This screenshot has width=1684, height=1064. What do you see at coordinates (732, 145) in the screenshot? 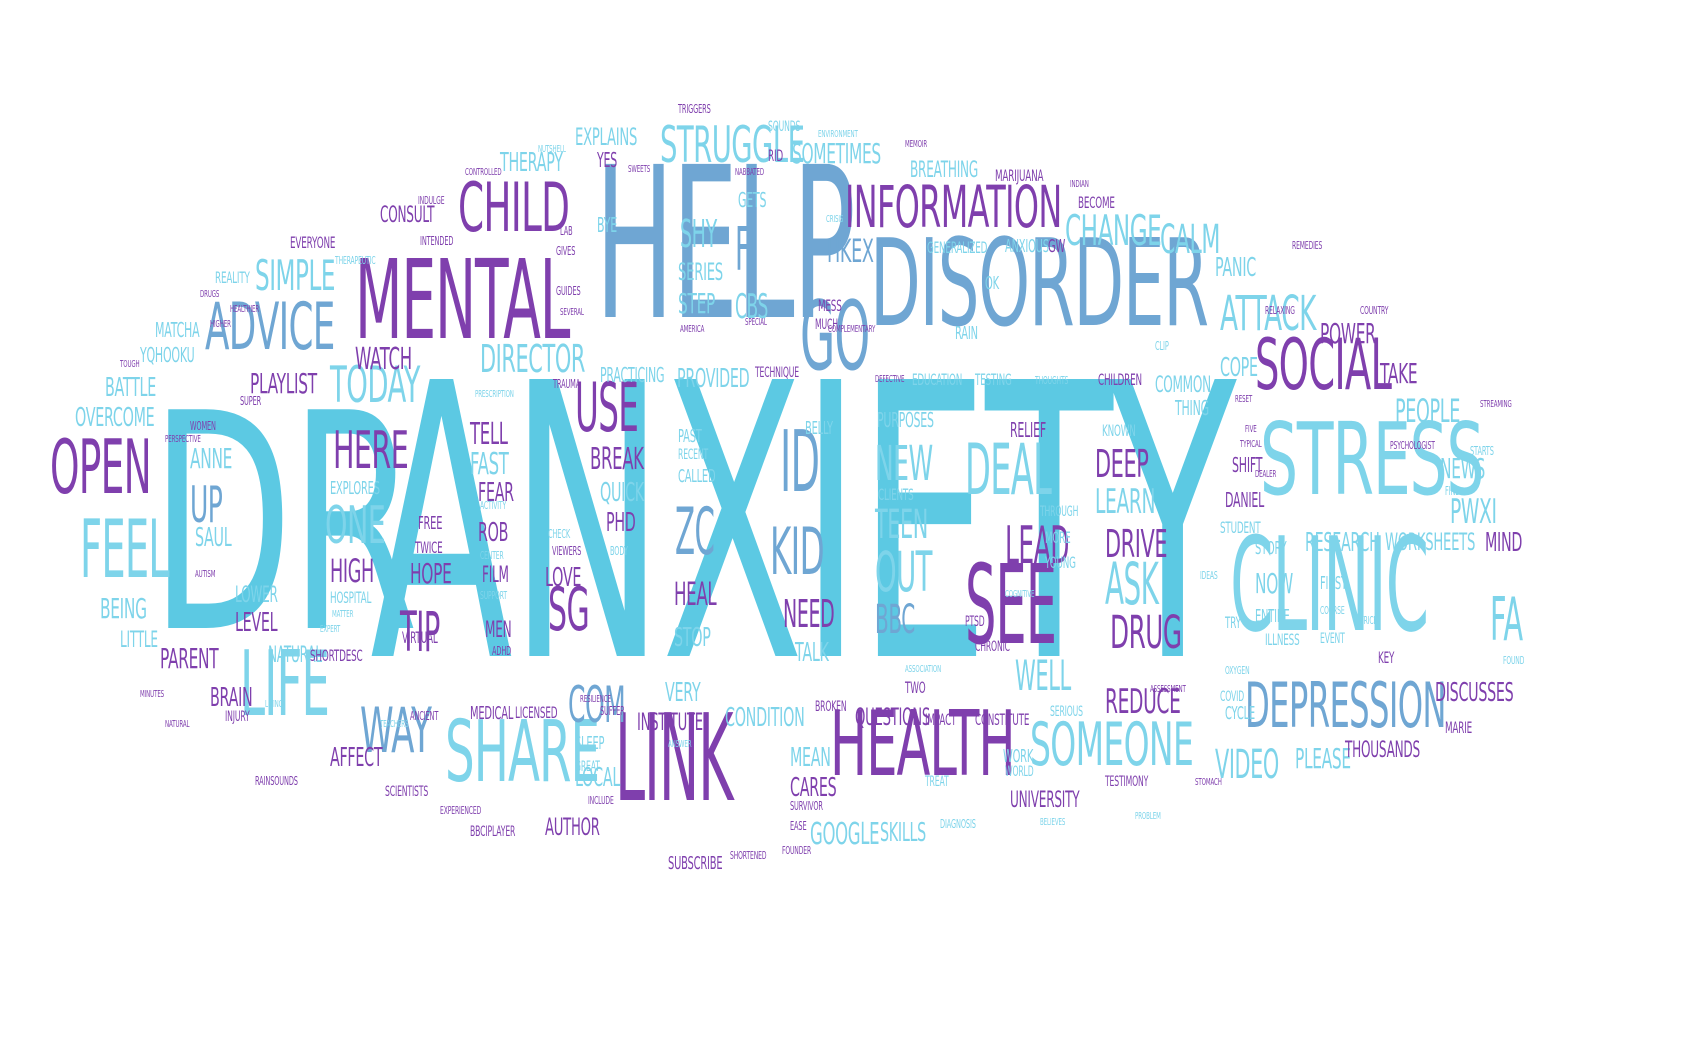
I see `word-struggle: Struggle` at bounding box center [732, 145].